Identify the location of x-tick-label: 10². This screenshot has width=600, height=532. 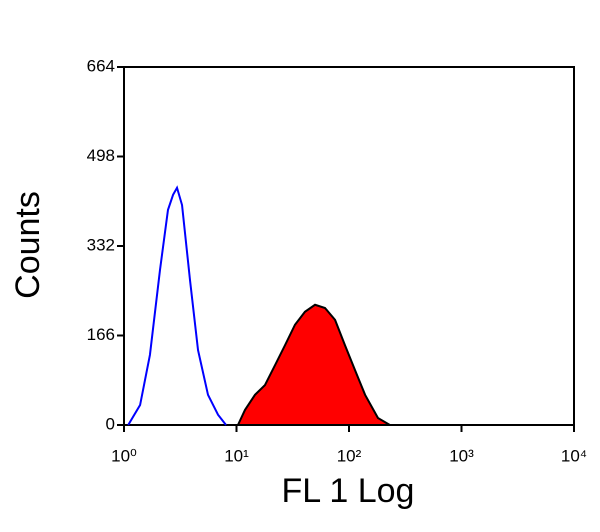
(349, 455).